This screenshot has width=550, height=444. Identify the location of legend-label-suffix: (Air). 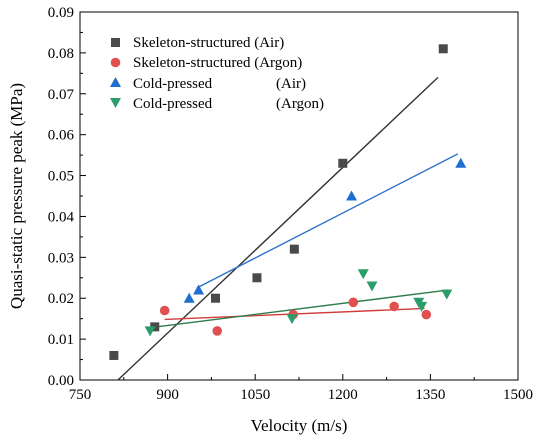
(291, 84).